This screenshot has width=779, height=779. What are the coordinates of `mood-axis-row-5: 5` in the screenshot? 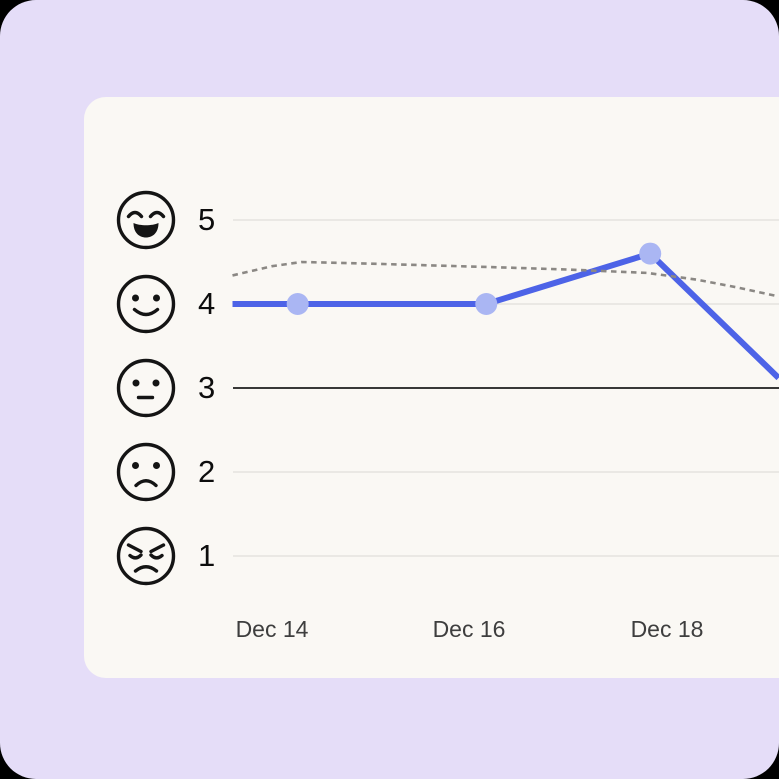 It's located at (165, 220).